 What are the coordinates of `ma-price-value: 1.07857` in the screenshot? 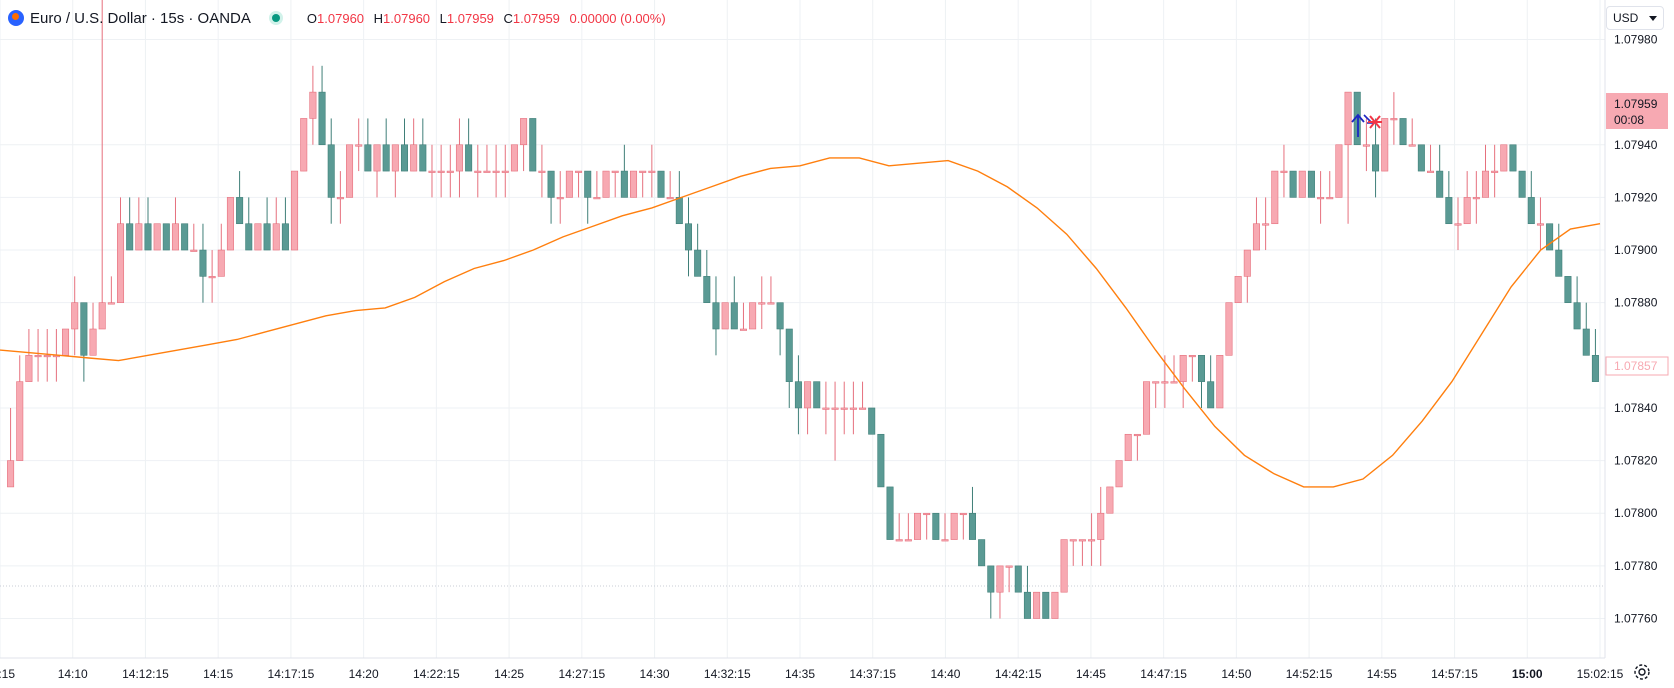 It's located at (1636, 366).